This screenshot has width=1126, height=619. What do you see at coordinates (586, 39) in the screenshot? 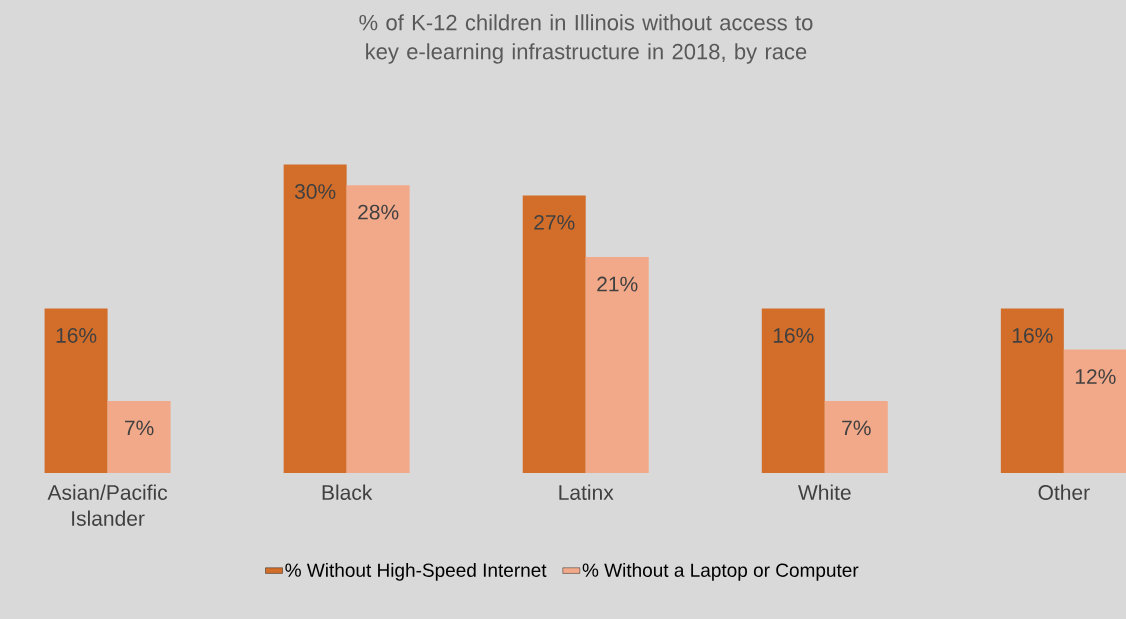
I see `chart-title: % of K-12 children in Illinois without access to key e-learning infrastructure in 2018, by race` at bounding box center [586, 39].